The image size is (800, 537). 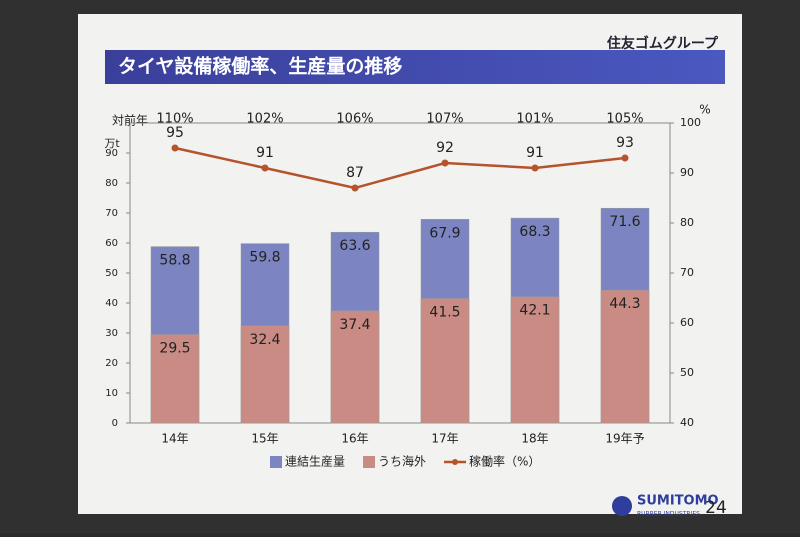 What do you see at coordinates (175, 133) in the screenshot?
I see `line-value-label: 95` at bounding box center [175, 133].